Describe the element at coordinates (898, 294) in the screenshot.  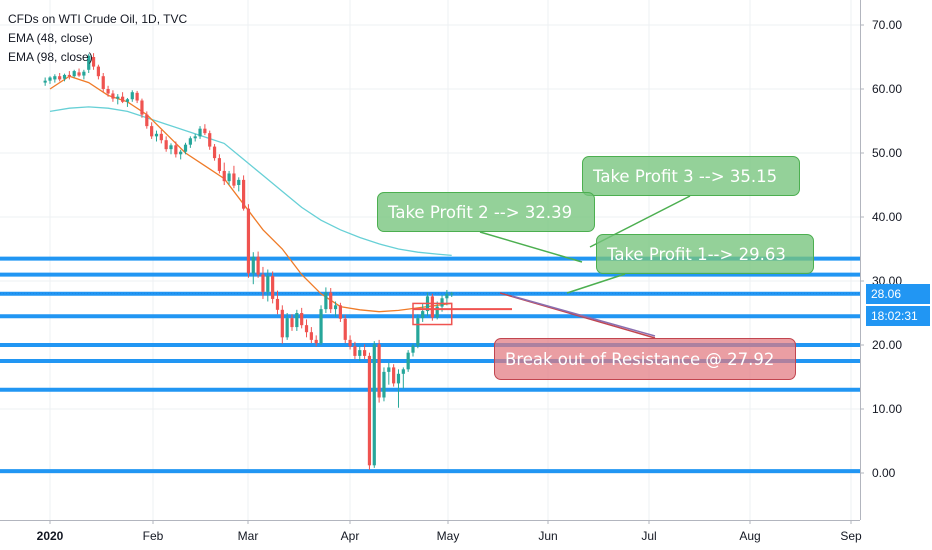
I see `last-price-badge: 28.06` at that location.